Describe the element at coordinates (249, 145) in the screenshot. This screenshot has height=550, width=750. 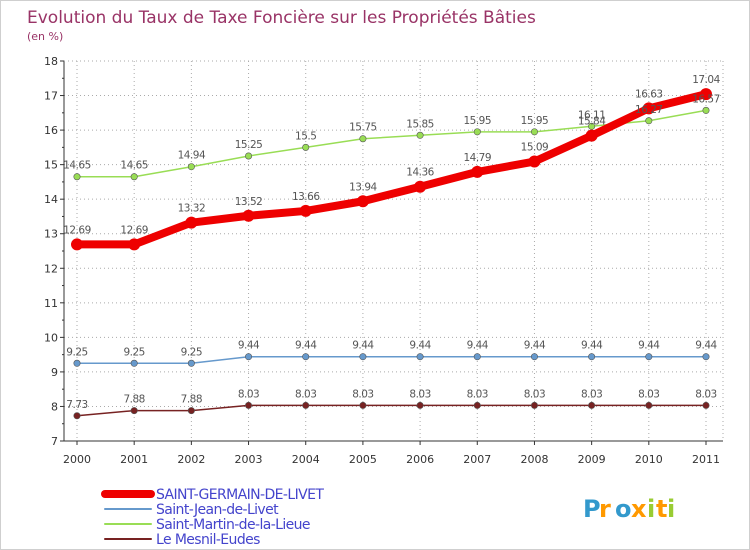
I see `data-label: 15.25` at that location.